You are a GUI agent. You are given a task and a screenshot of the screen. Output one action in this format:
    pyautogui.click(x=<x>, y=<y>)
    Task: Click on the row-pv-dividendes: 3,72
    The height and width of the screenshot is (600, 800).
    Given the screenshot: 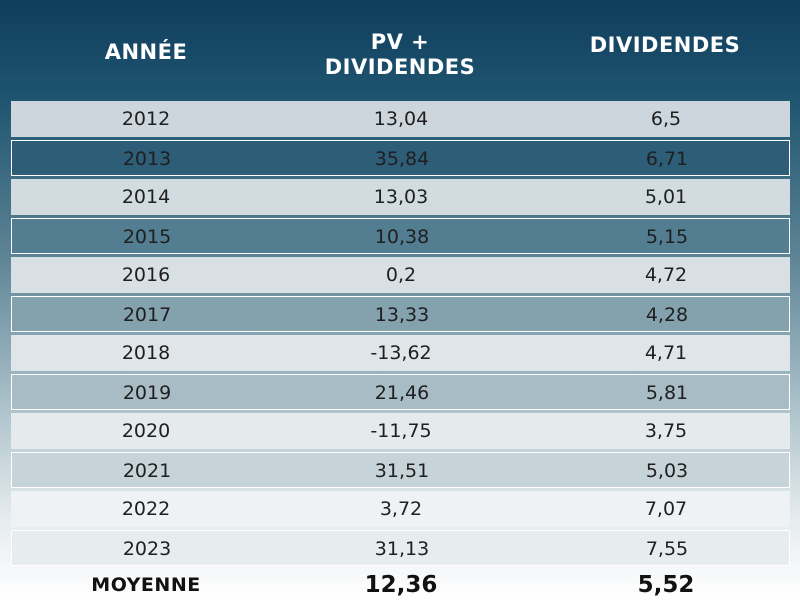 What is the action you would take?
    pyautogui.click(x=401, y=509)
    